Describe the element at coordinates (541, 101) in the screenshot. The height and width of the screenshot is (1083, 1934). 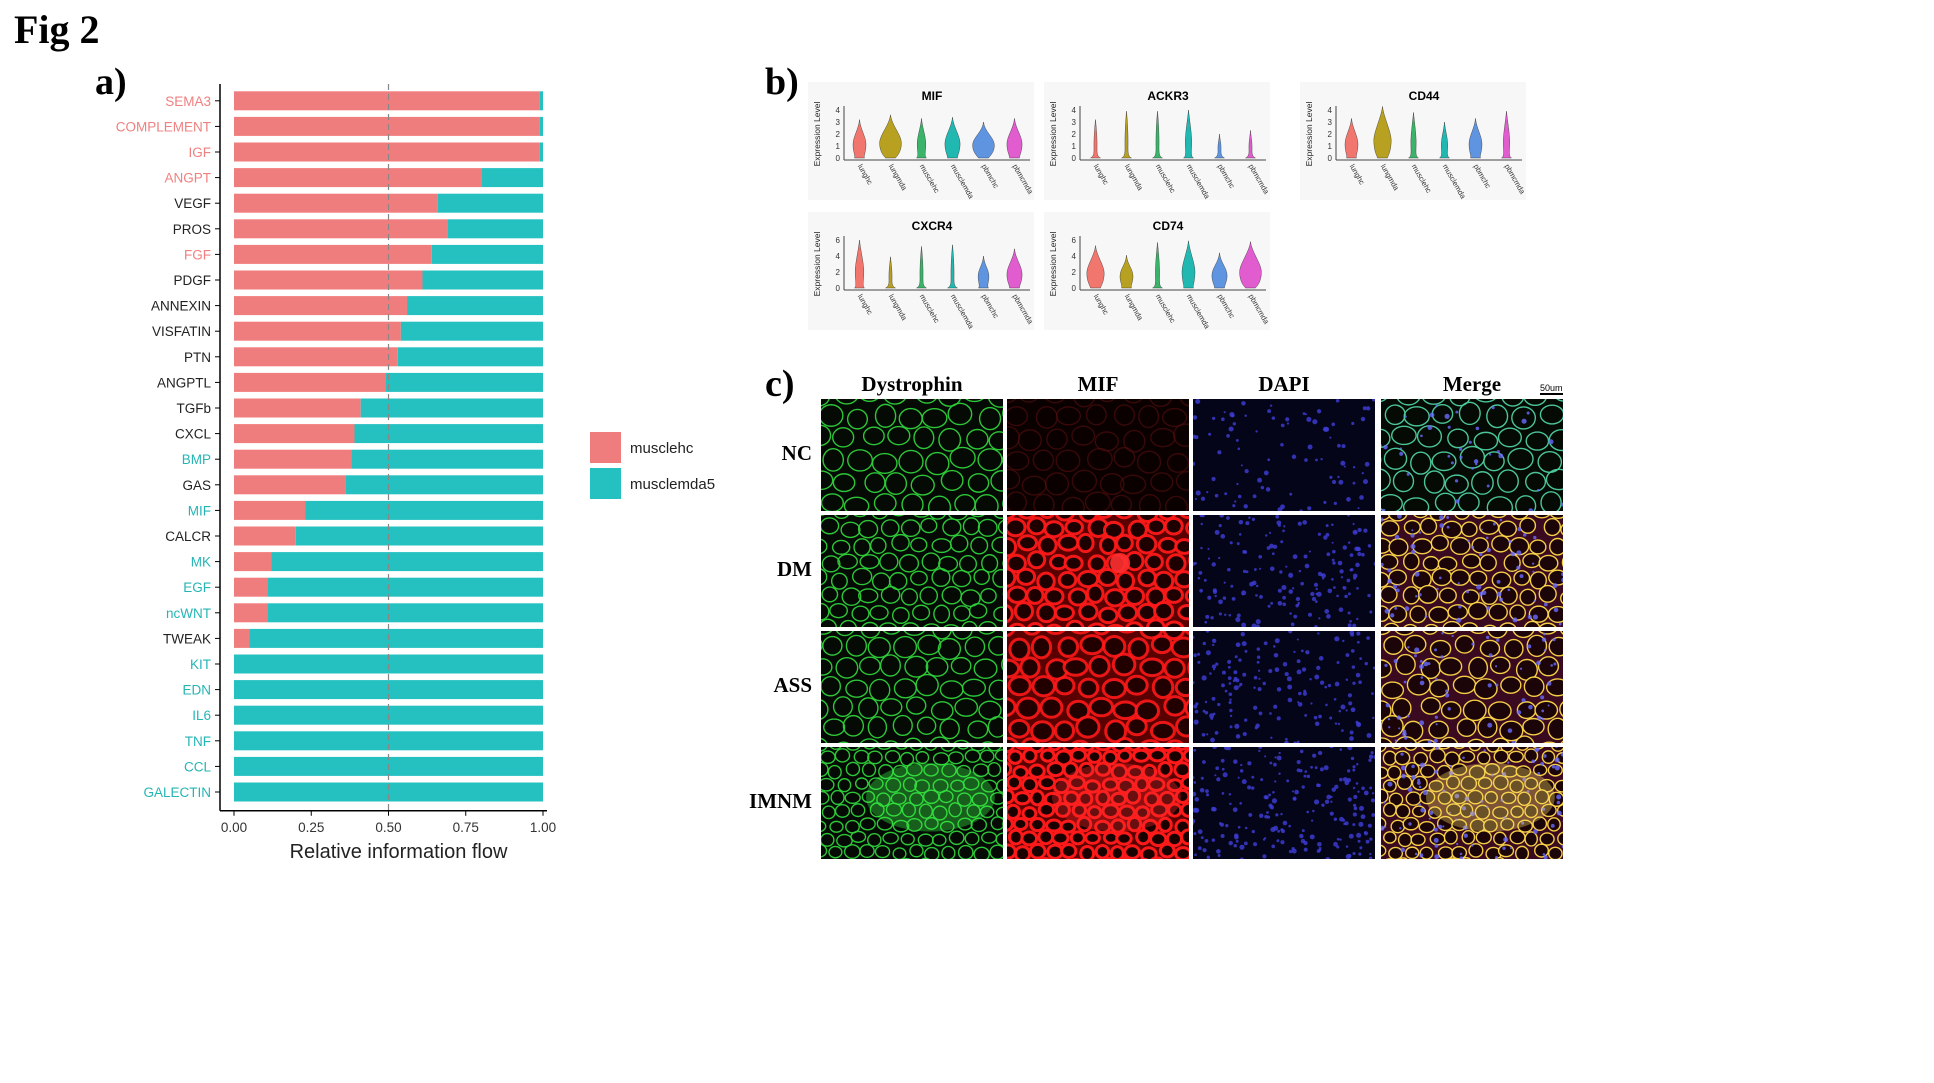
I see `bar-musclemda5-sema3` at that location.